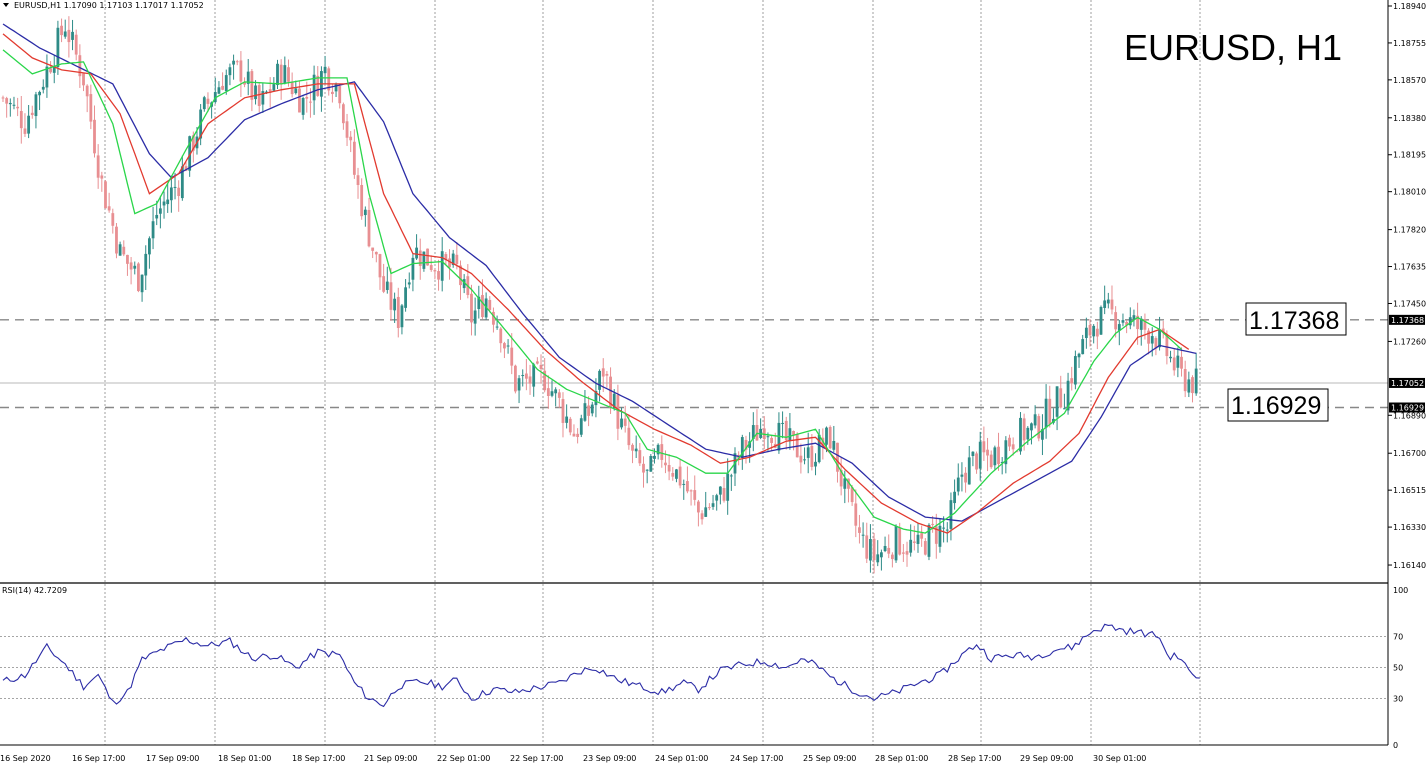  I want to click on time-tick-label: 22 Sep 01:00, so click(463, 758).